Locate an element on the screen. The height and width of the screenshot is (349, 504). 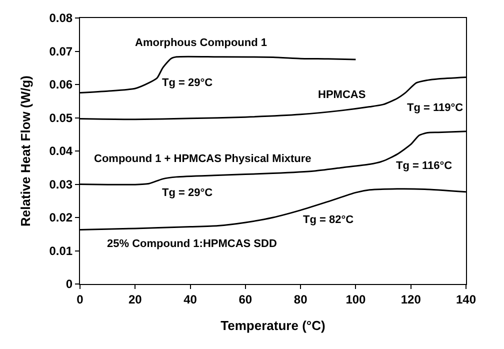
series-label: 25% Compound 1:HPMCAS SDD is located at coordinates (192, 244).